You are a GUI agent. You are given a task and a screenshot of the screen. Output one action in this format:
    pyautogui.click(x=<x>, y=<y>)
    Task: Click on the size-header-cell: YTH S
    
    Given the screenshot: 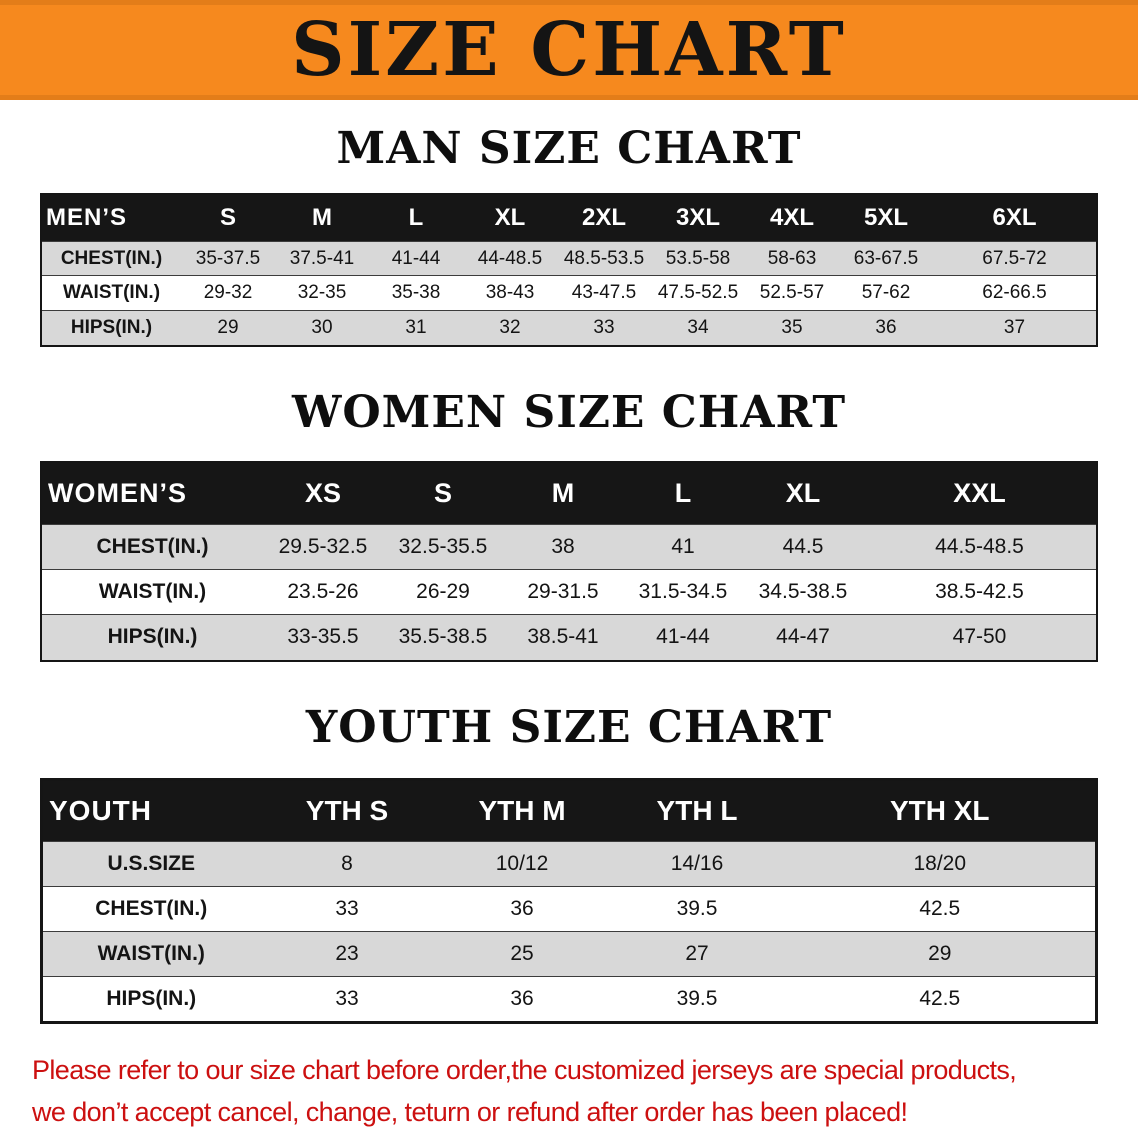 What is the action you would take?
    pyautogui.click(x=347, y=810)
    